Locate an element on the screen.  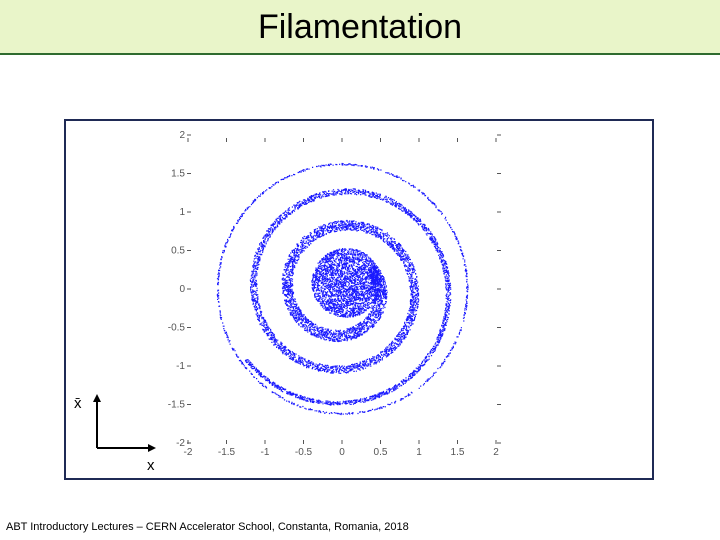
x-tick-label: -1.5 is located at coordinates (227, 452).